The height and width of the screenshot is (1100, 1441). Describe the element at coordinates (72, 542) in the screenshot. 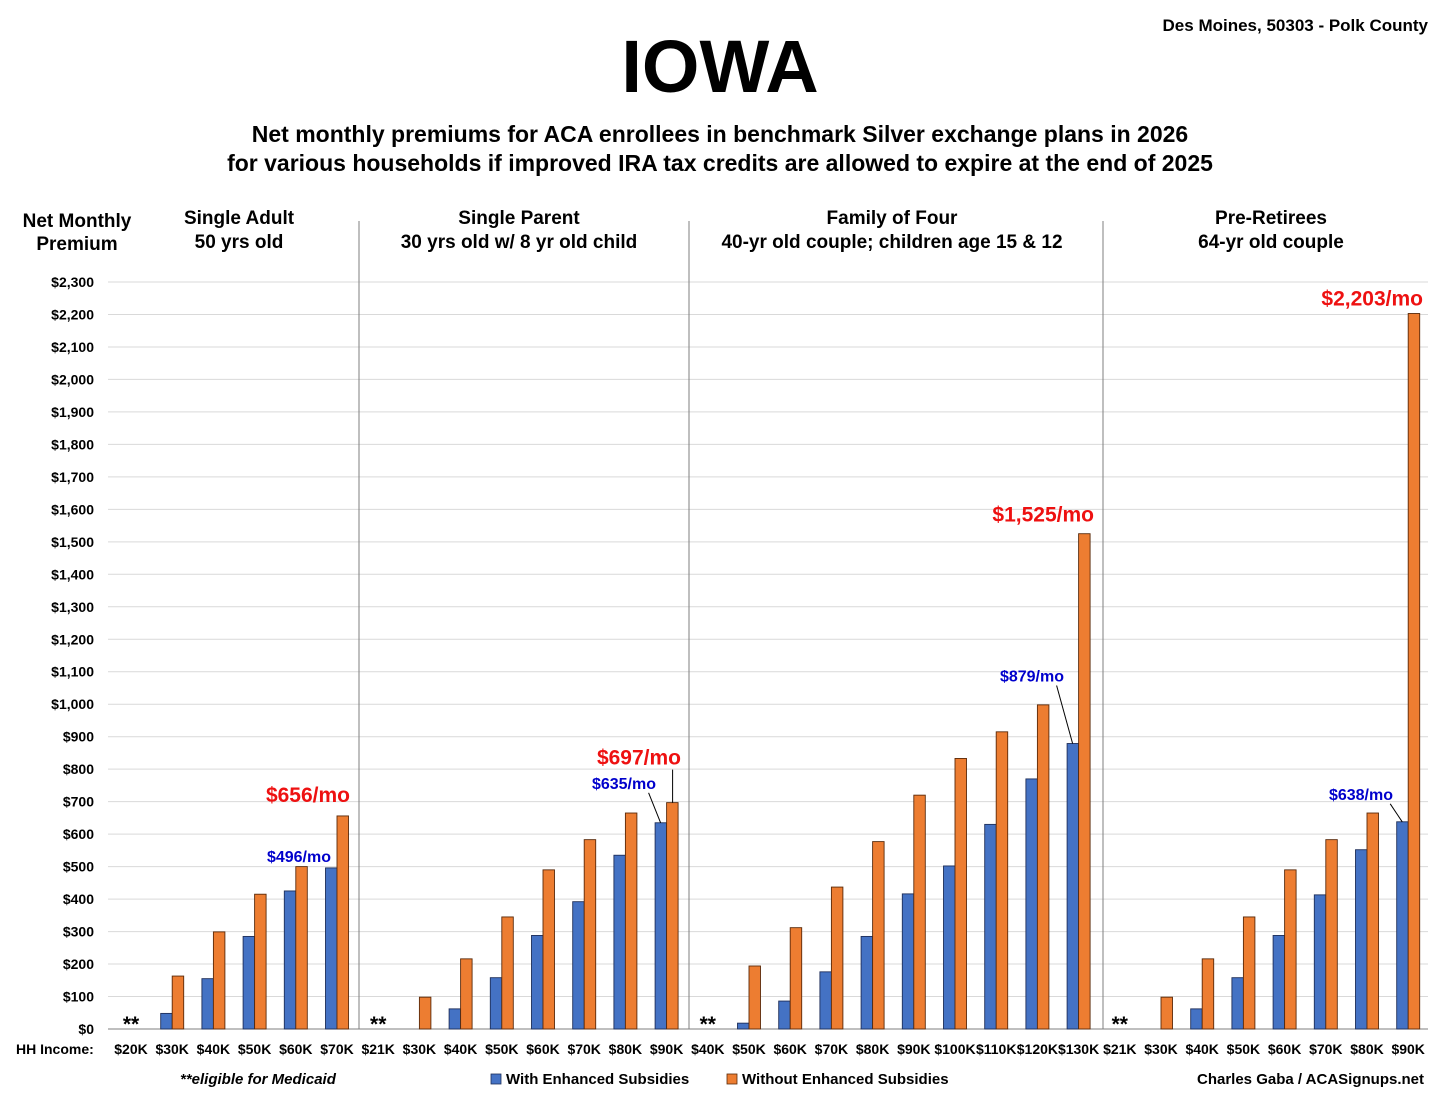

I see `y-tick-label: $1,500` at that location.